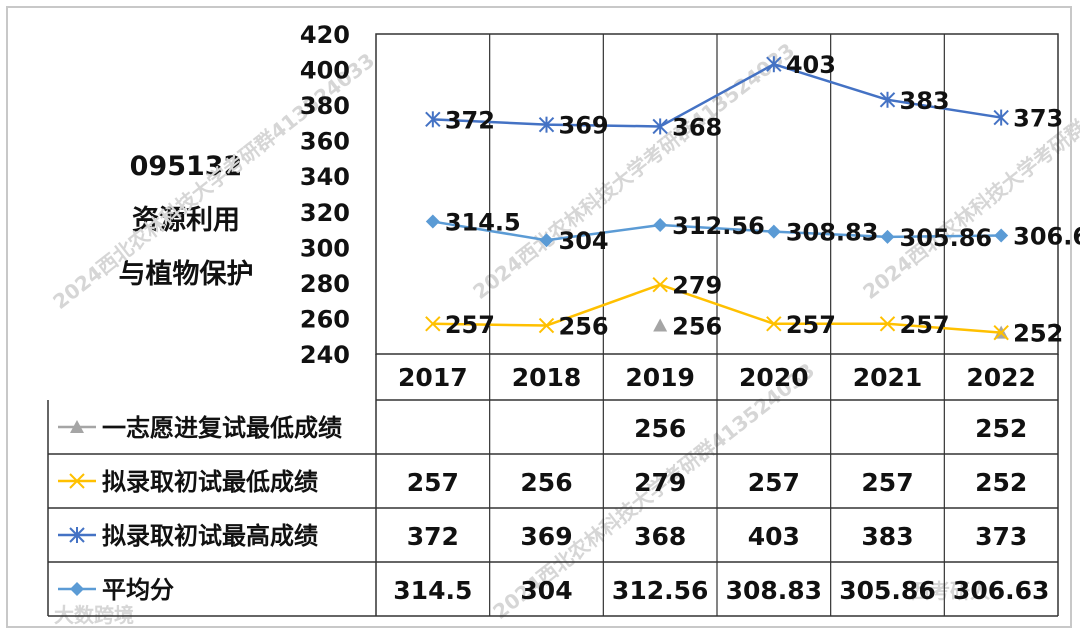 This screenshot has height=636, width=1080. What do you see at coordinates (660, 482) in the screenshot?
I see `table-cell: 279` at bounding box center [660, 482].